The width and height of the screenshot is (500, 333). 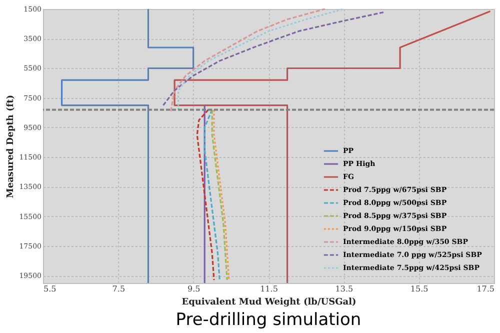 What do you see at coordinates (11, 146) in the screenshot?
I see `y-axis-title: Measured Depth (ft)` at bounding box center [11, 146].